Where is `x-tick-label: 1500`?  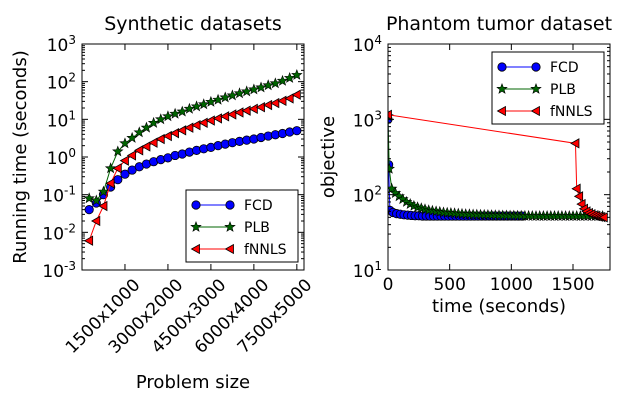 x-tick-label: 1500 is located at coordinates (572, 285).